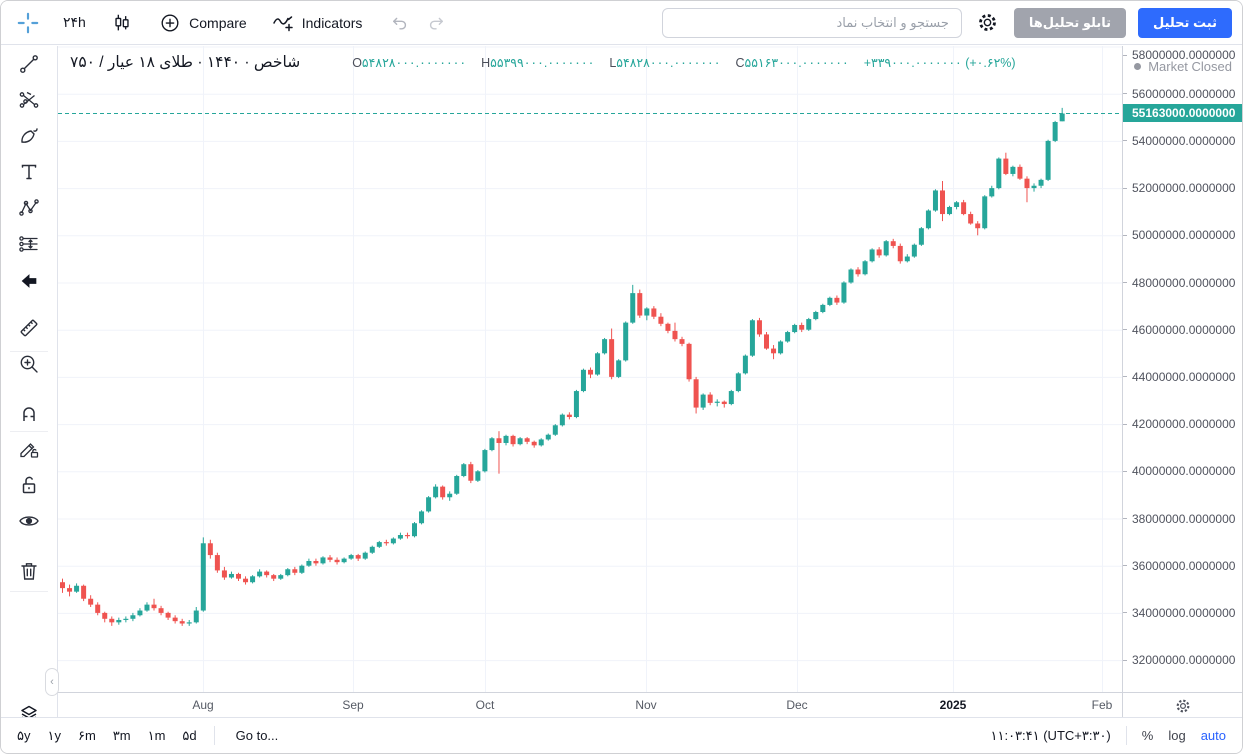  What do you see at coordinates (75, 22) in the screenshot?
I see `interval-button: ۲۴h` at bounding box center [75, 22].